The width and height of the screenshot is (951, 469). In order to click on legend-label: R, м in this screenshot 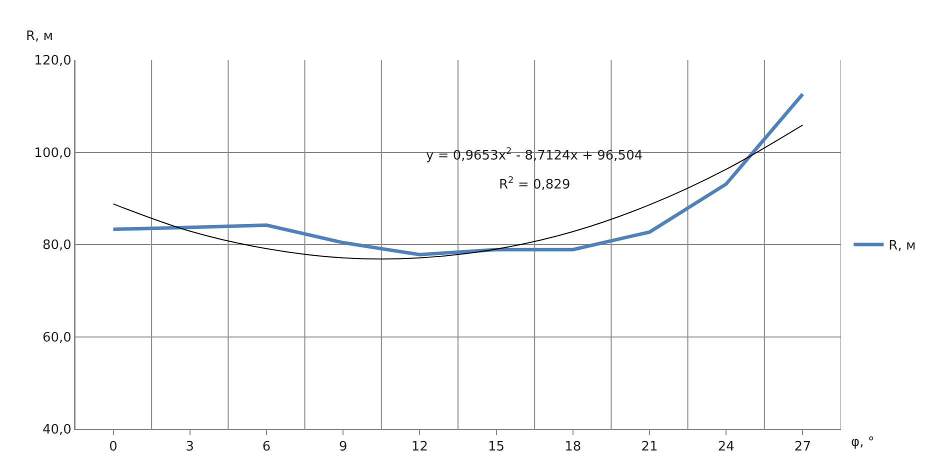, I will do `click(902, 246)`.